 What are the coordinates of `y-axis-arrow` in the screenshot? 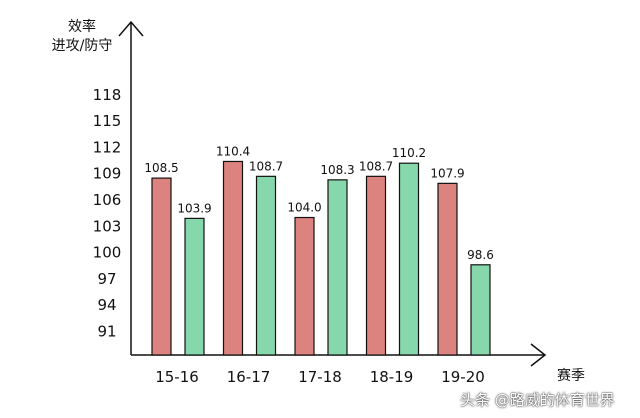 It's located at (131, 28).